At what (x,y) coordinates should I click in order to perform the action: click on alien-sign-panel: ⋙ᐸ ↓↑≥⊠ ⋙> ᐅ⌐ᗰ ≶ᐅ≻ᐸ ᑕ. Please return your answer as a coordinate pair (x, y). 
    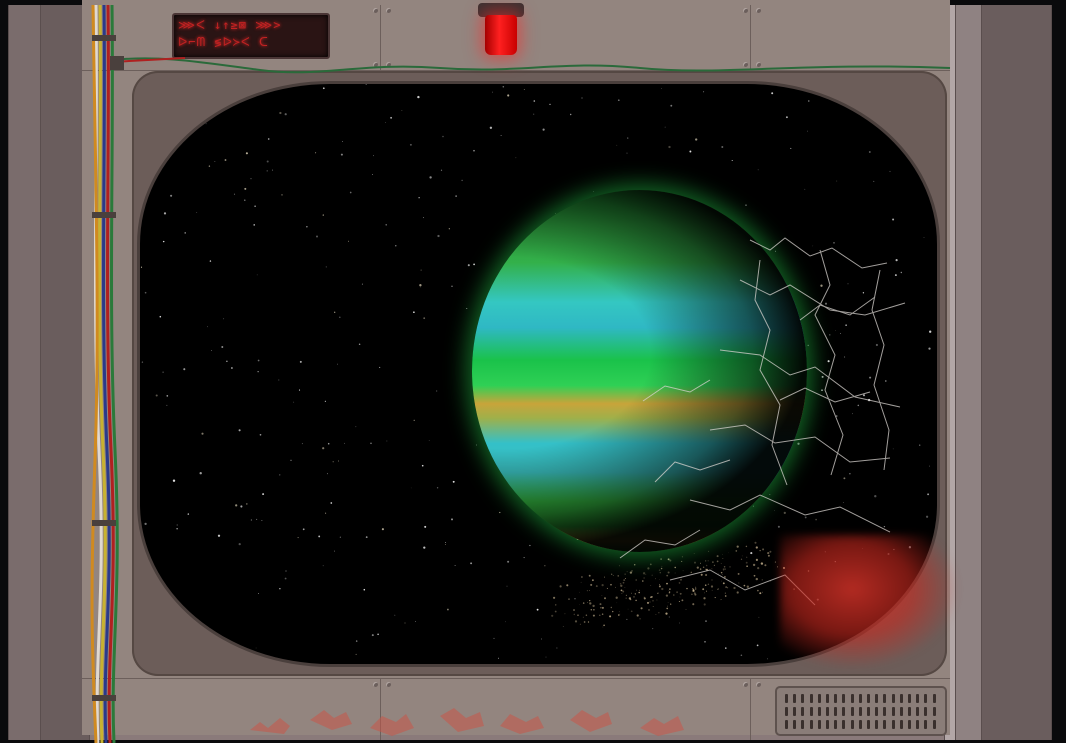
    Looking at the image, I should click on (251, 36).